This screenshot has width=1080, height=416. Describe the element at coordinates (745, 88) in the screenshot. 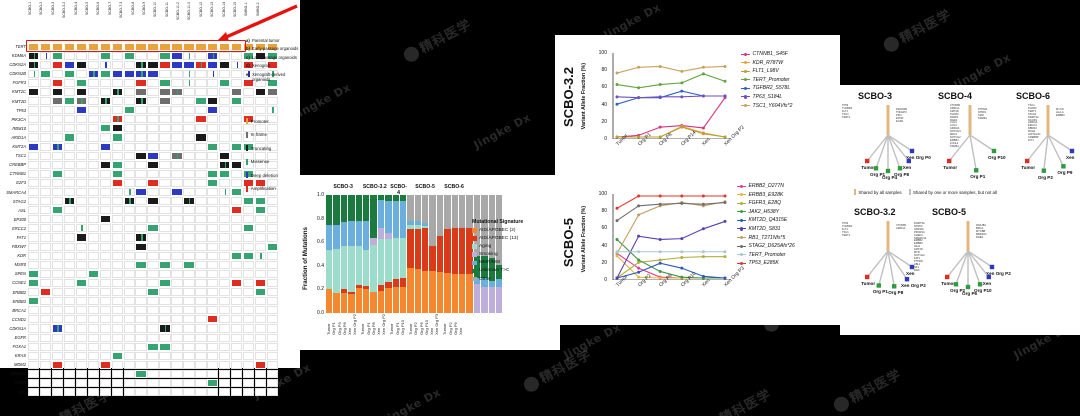

I see `legend-marker` at that location.